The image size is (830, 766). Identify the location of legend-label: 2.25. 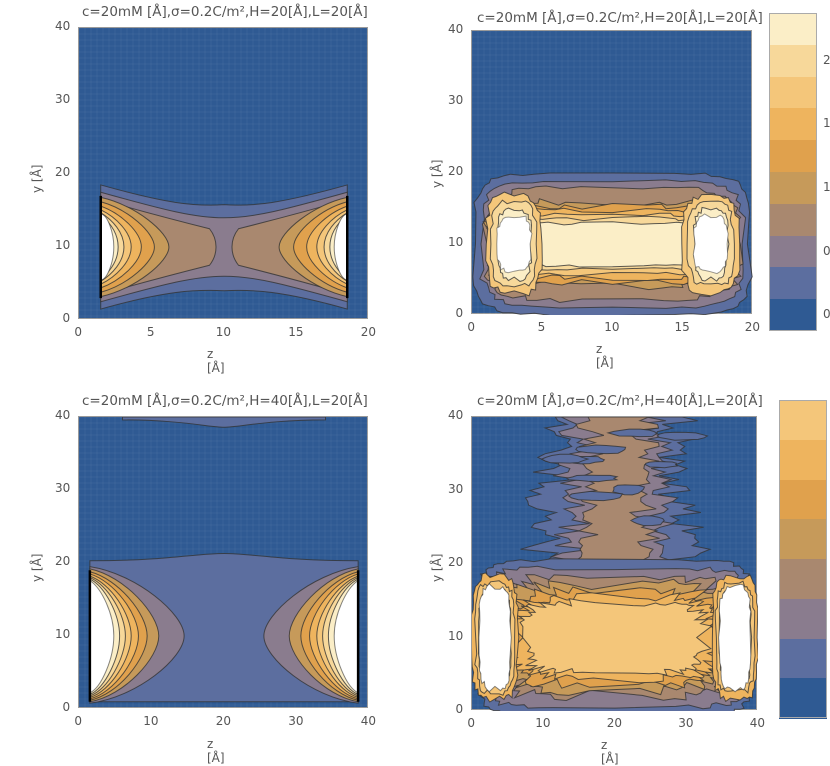
(826, 59).